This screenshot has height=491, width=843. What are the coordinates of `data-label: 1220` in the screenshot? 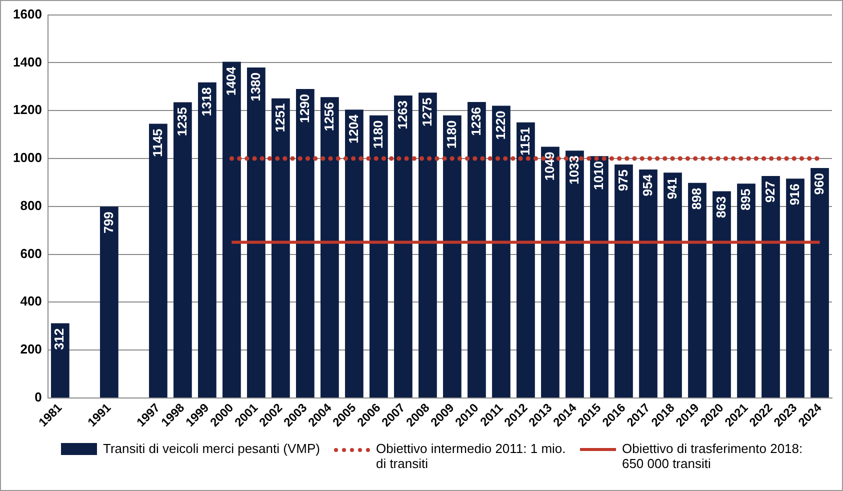 It's located at (500, 125).